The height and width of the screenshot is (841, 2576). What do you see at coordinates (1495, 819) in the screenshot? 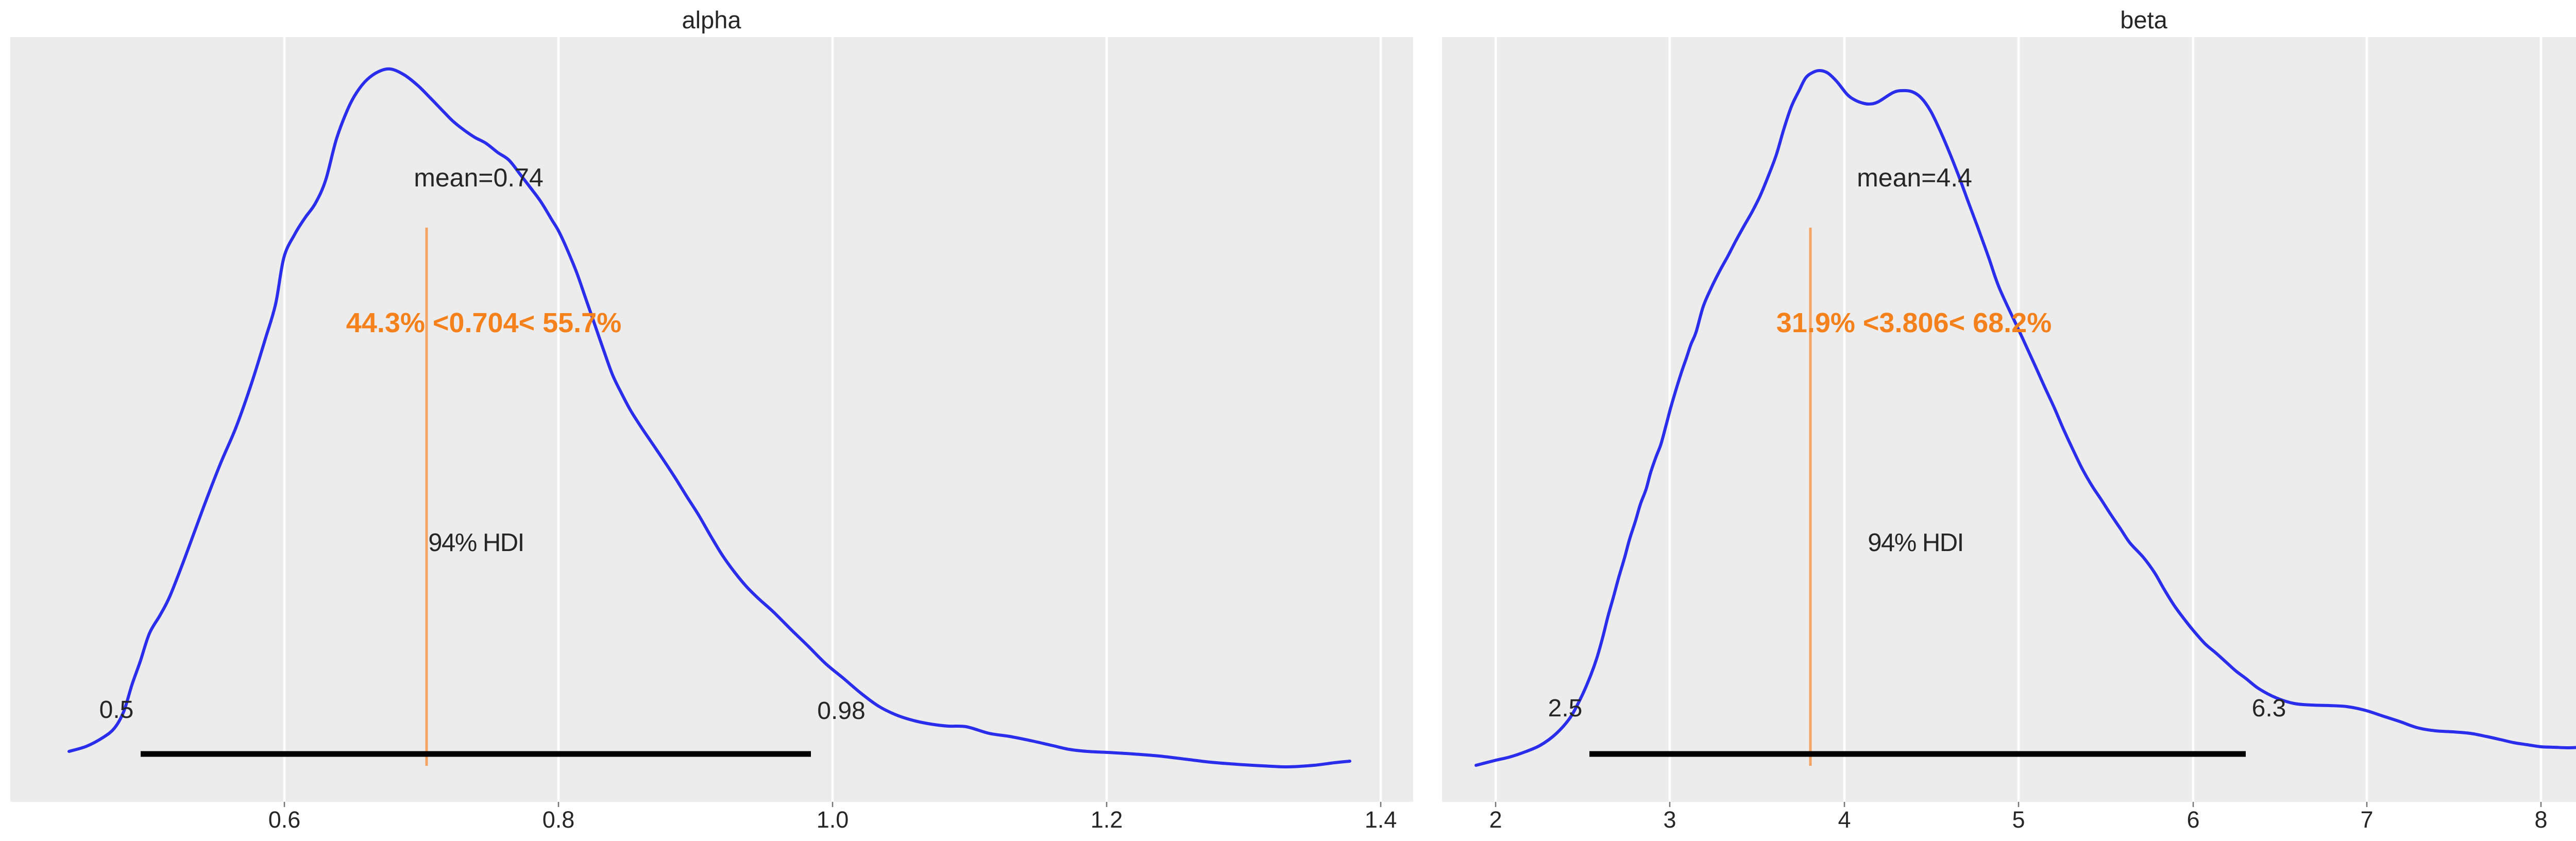
I see `svg-text: 2` at bounding box center [1495, 819].